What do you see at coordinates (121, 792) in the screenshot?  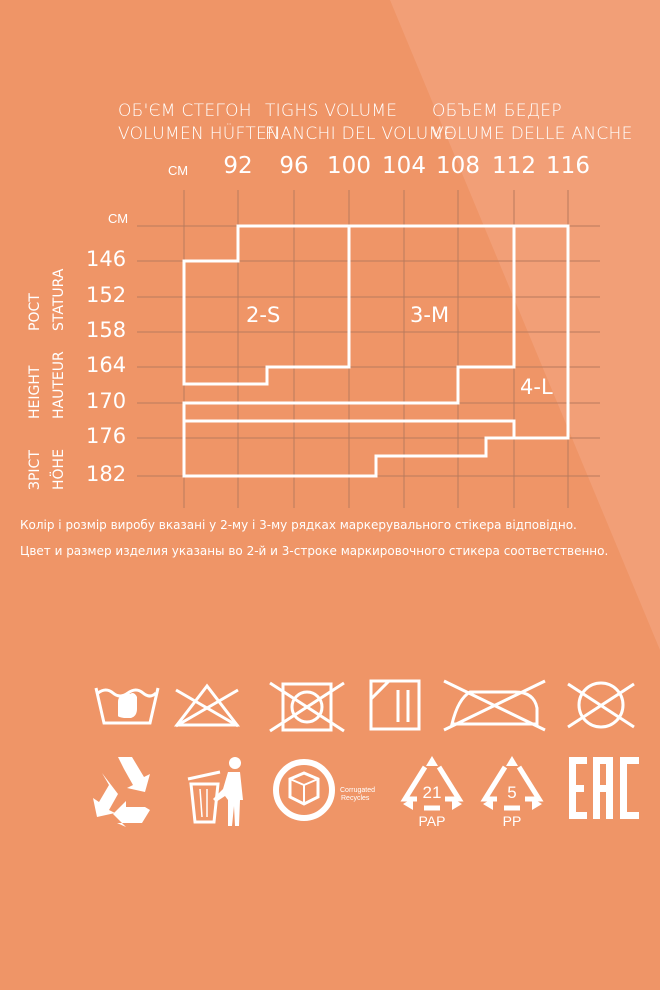 I see `recycle-icon` at bounding box center [121, 792].